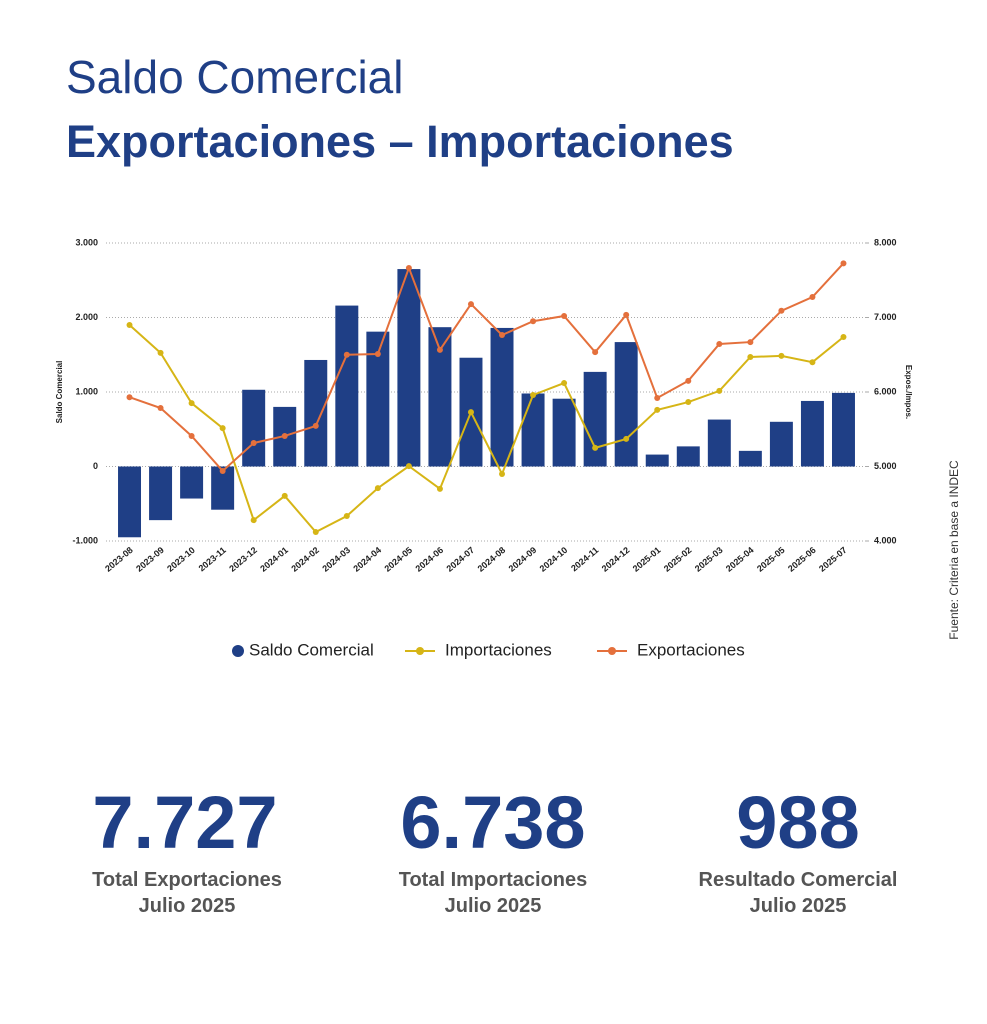 This screenshot has width=987, height=1024. What do you see at coordinates (691, 649) in the screenshot?
I see `legend-label: Exportaciones` at bounding box center [691, 649].